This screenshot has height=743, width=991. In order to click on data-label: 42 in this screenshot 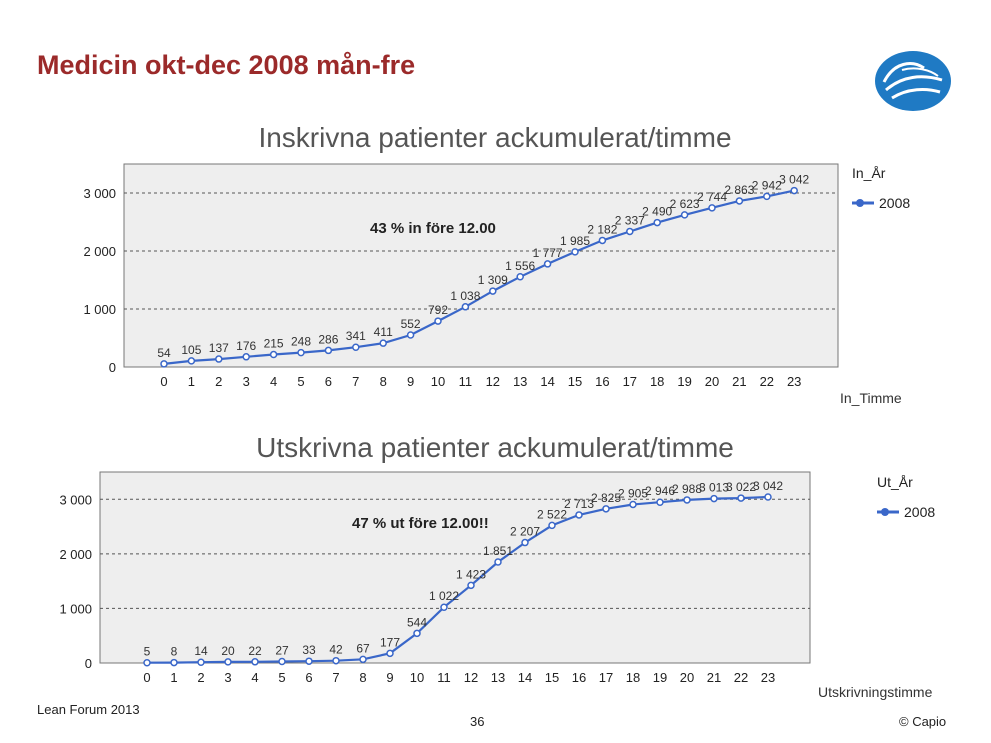, I will do `click(336, 650)`.